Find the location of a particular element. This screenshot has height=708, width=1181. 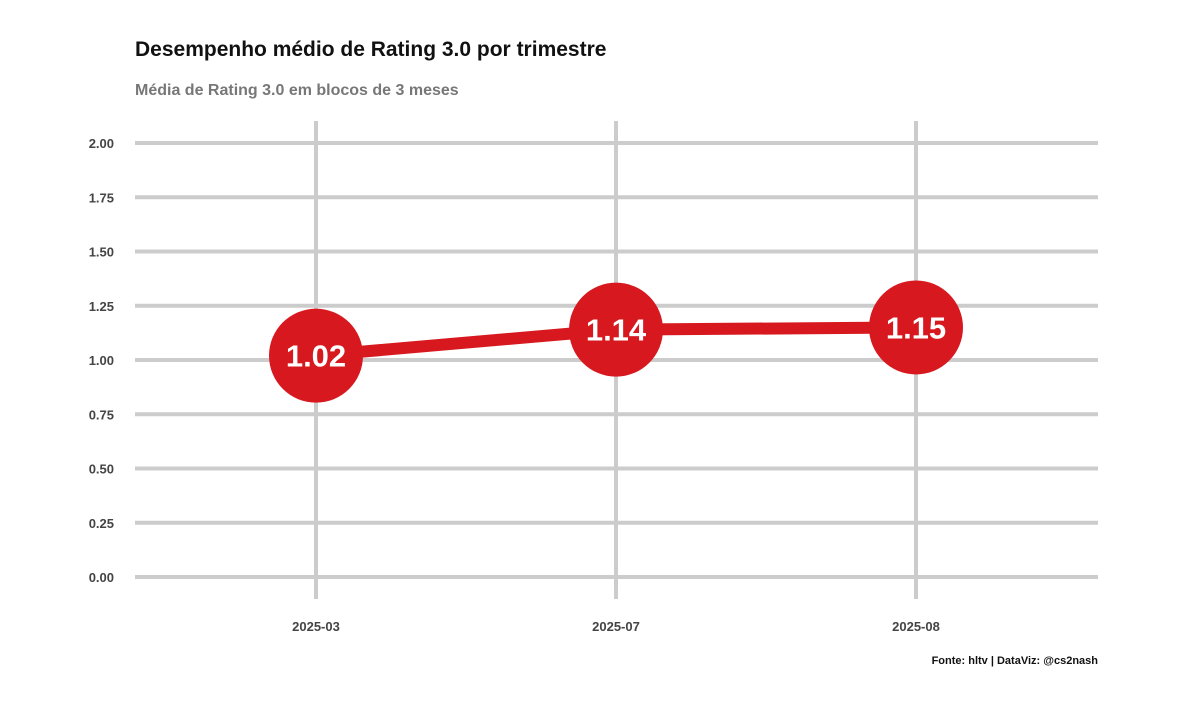

series: 1.02 1.14 1.15 is located at coordinates (616, 341).